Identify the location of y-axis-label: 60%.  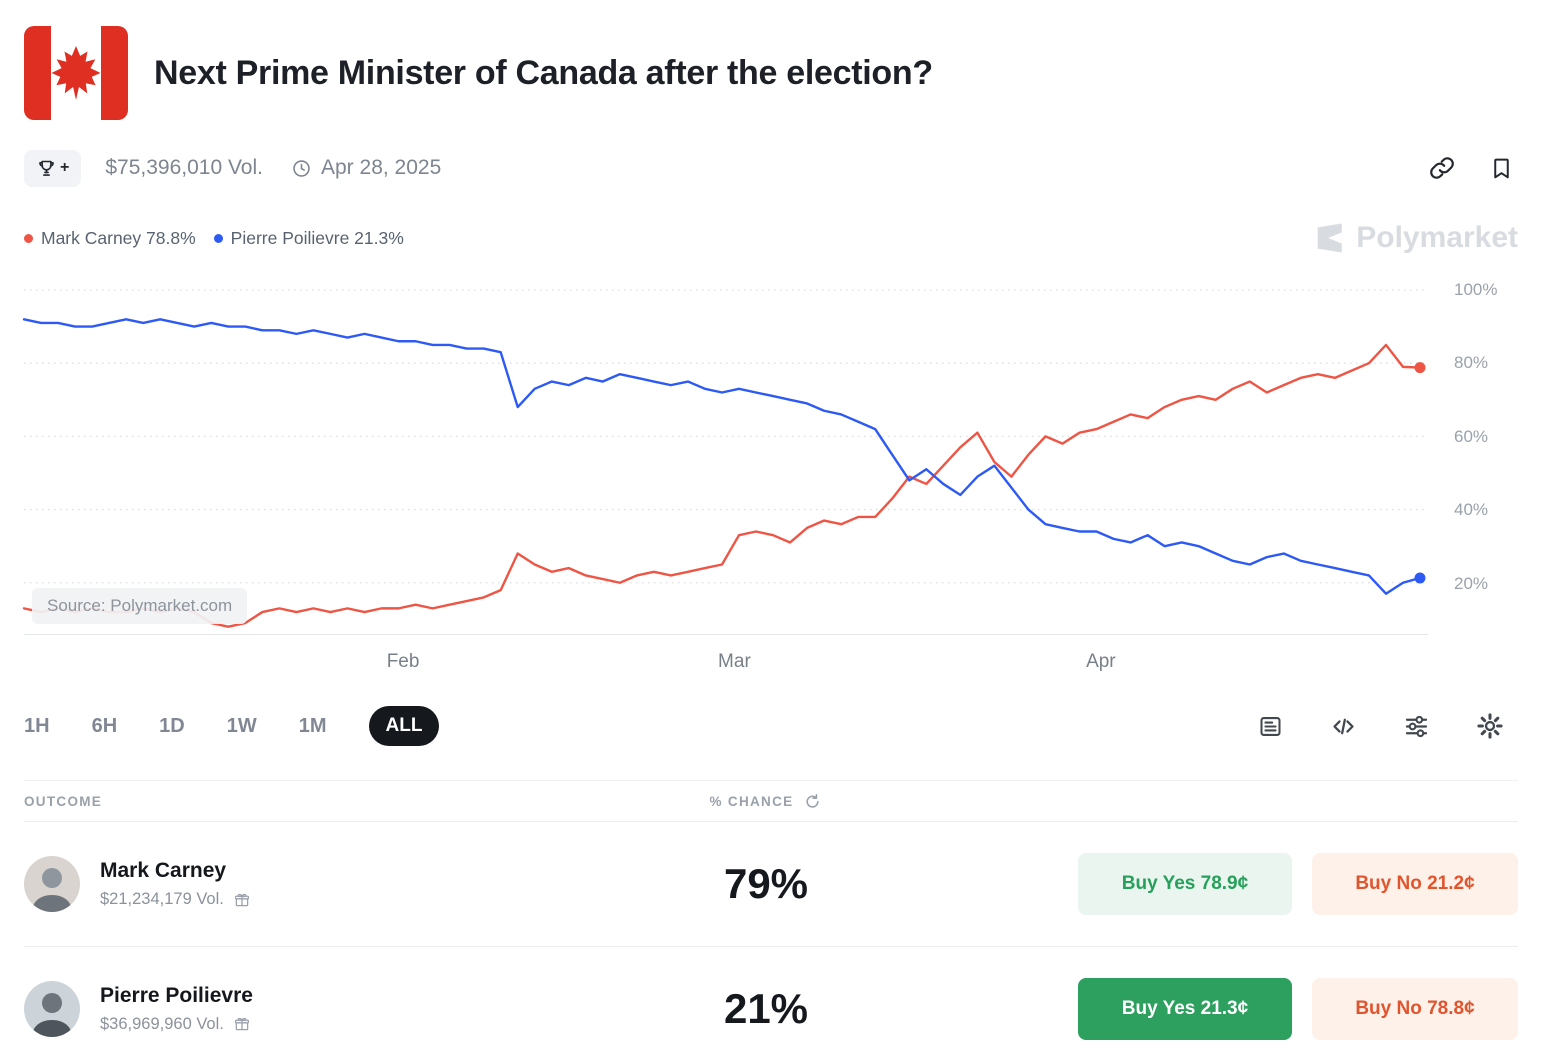
(1471, 436).